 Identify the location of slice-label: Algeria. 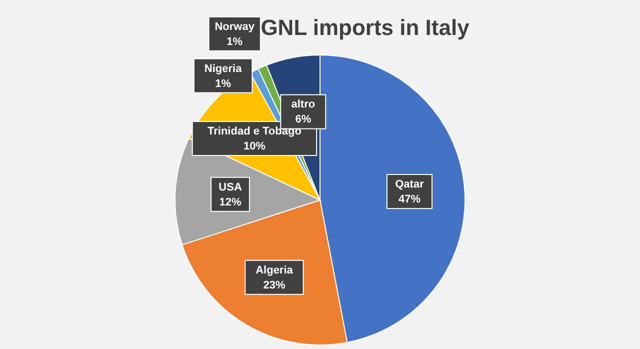
(275, 270).